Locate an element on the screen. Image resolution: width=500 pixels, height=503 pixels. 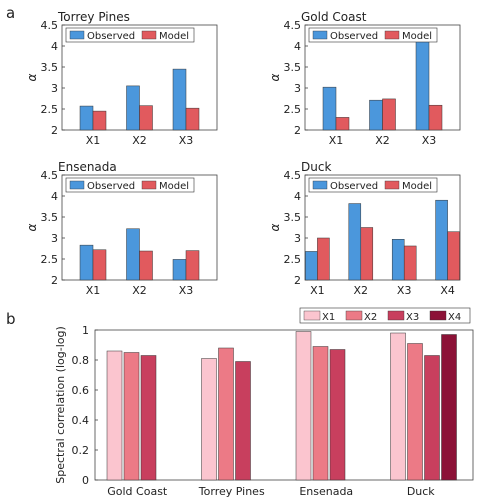
y-tick-label: 0.4 is located at coordinates (81, 420).